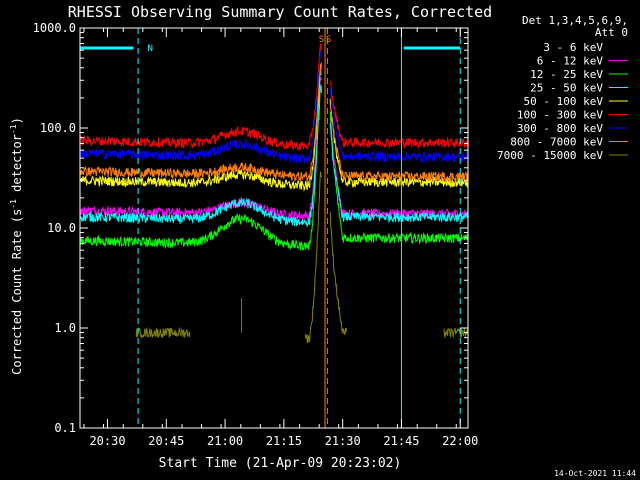 This screenshot has height=480, width=640. Describe the element at coordinates (280, 463) in the screenshot. I see `x-axis-label: Start Time (21-Apr-09 20:23:02)` at that location.